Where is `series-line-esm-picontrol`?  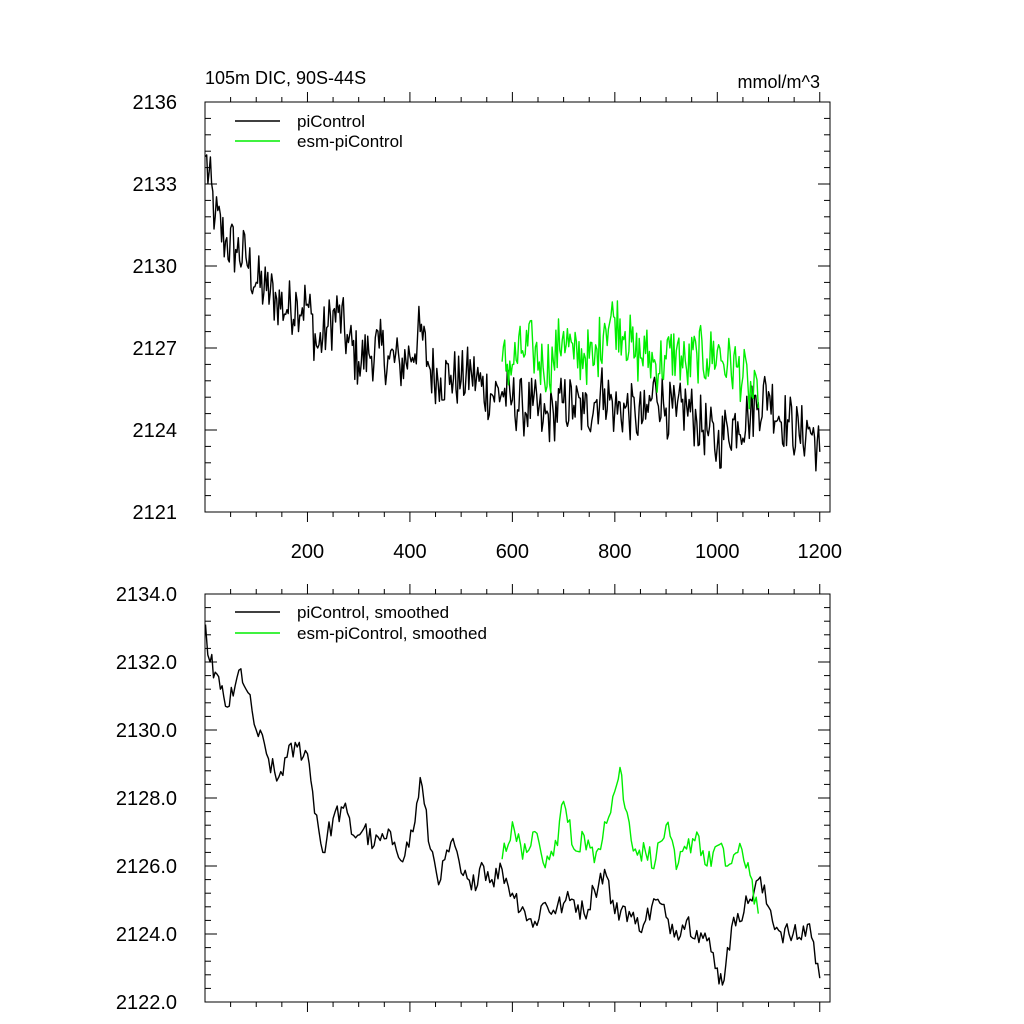 series-line-esm-picontrol is located at coordinates (630, 355).